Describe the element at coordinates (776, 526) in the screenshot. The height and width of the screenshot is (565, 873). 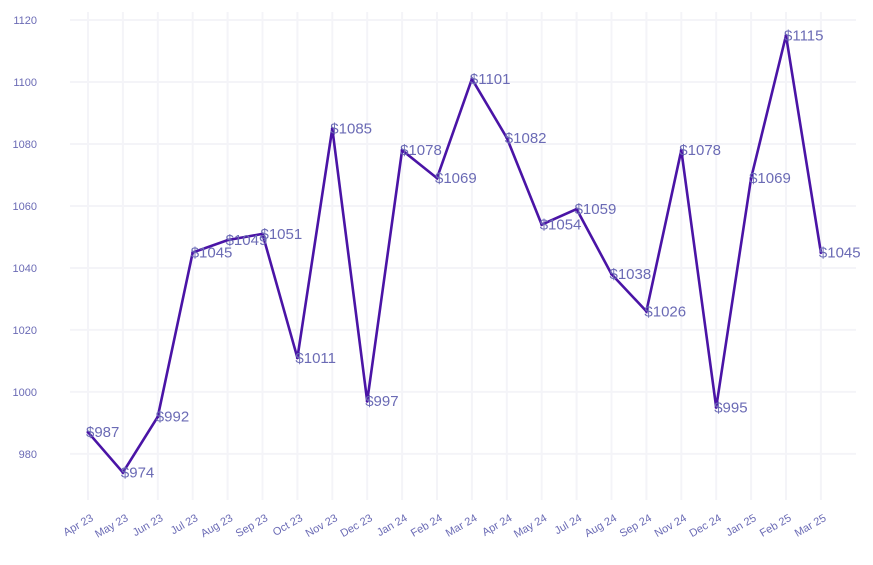
I see `x-tick-label: Feb 25` at that location.